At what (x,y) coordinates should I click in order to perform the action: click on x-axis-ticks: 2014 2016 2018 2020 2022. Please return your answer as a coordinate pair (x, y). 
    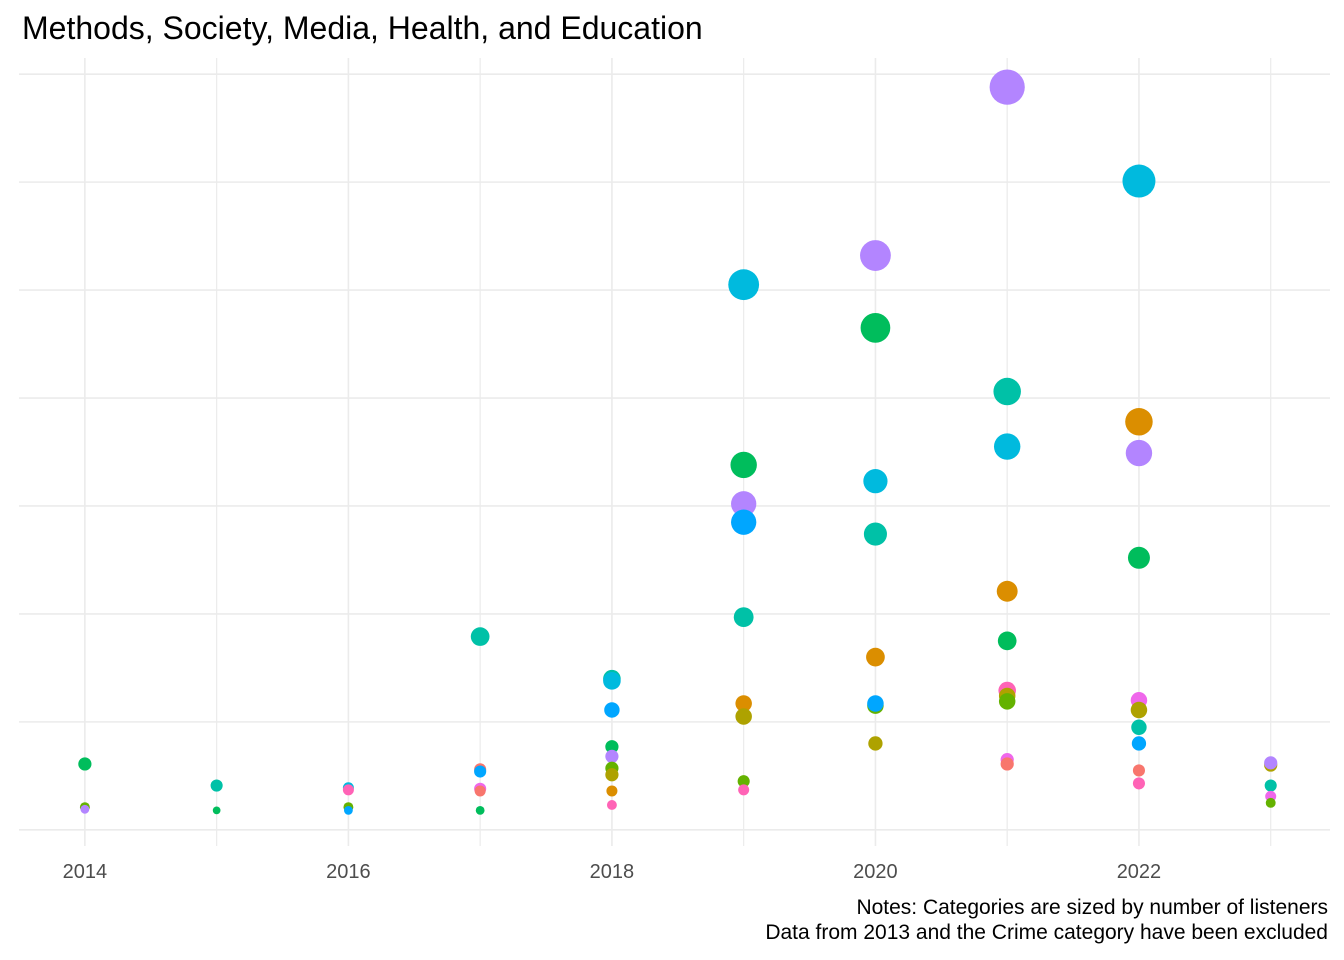
    Looking at the image, I should click on (612, 872).